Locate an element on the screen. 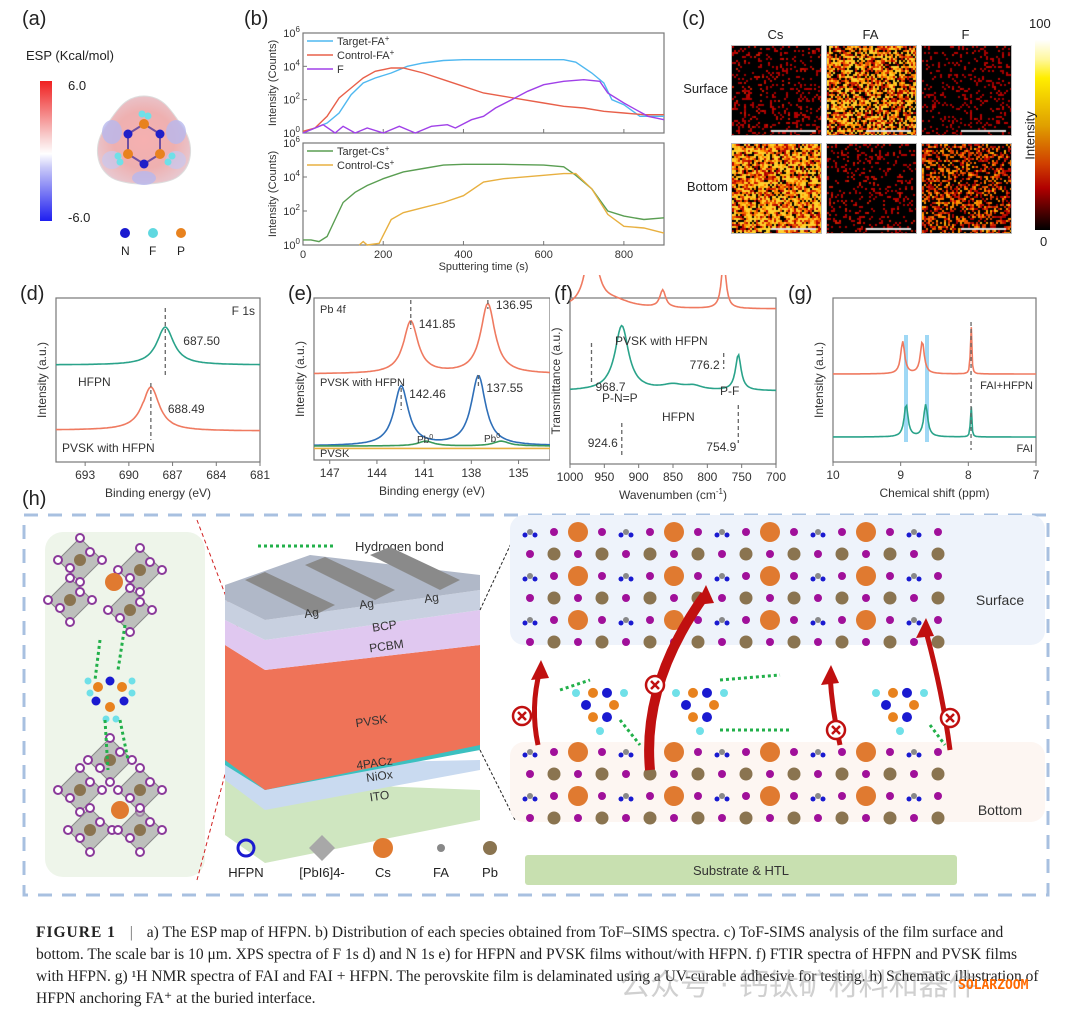  panel-label-b: (b) is located at coordinates (256, 19).